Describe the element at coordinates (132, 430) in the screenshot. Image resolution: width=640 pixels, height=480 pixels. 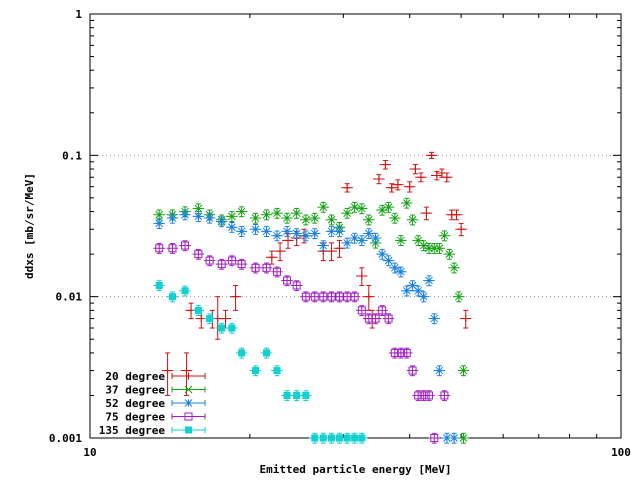
I see `legend-label: 135 degree` at that location.